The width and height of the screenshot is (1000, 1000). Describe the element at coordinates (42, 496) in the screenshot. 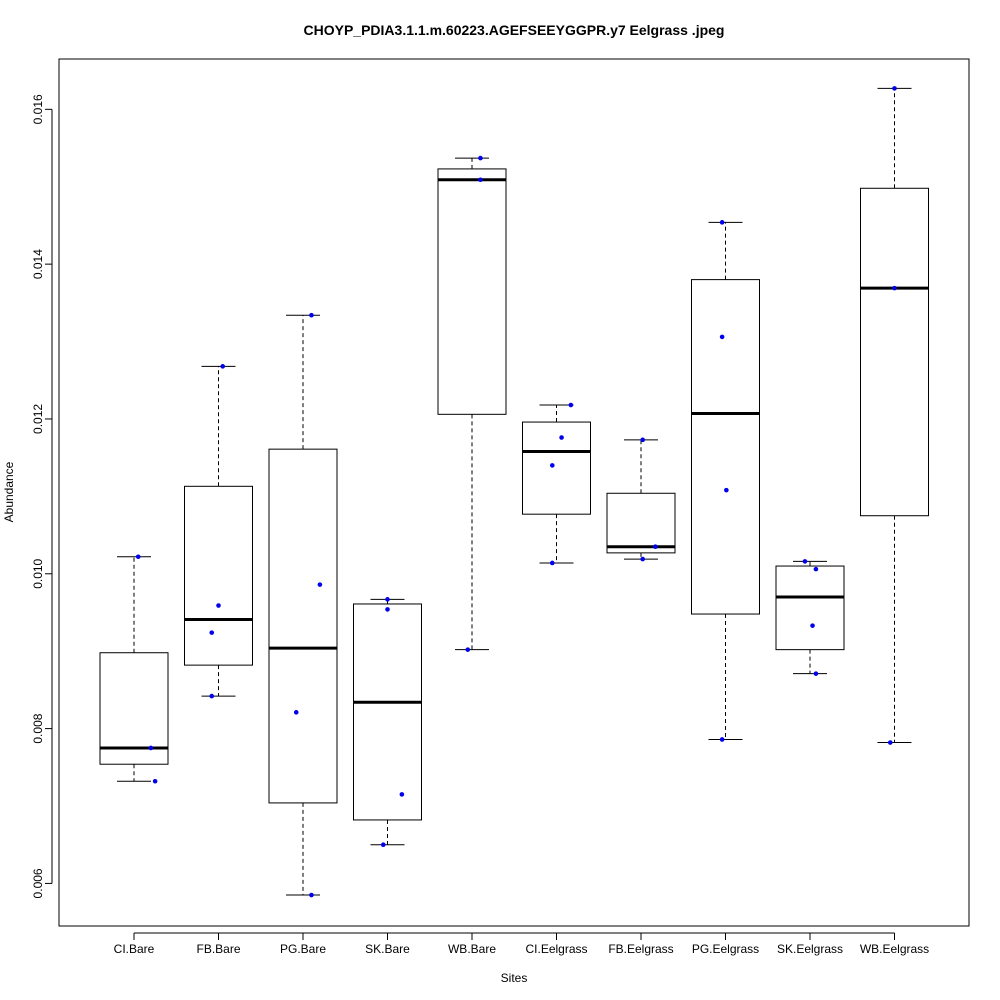

I see `y-axis: 0.006 0.008 0.010 0.012 0.014 0.016` at that location.